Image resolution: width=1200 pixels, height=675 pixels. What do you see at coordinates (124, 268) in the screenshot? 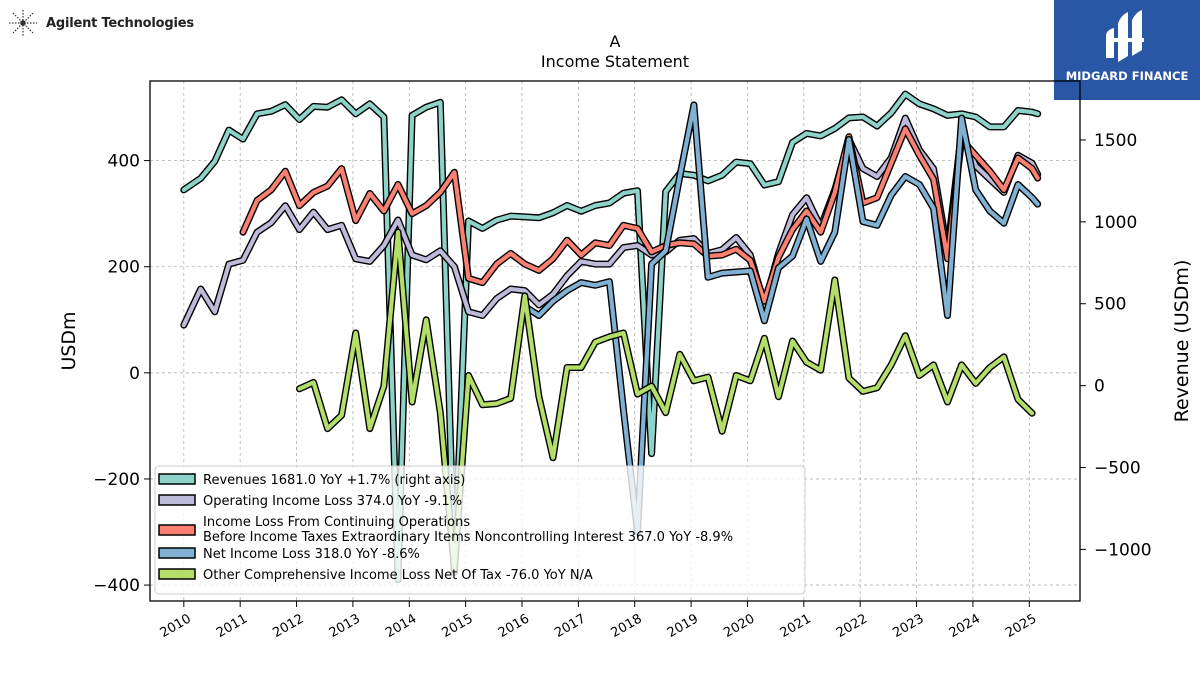
I see `y-tick-label: 200` at bounding box center [124, 268].